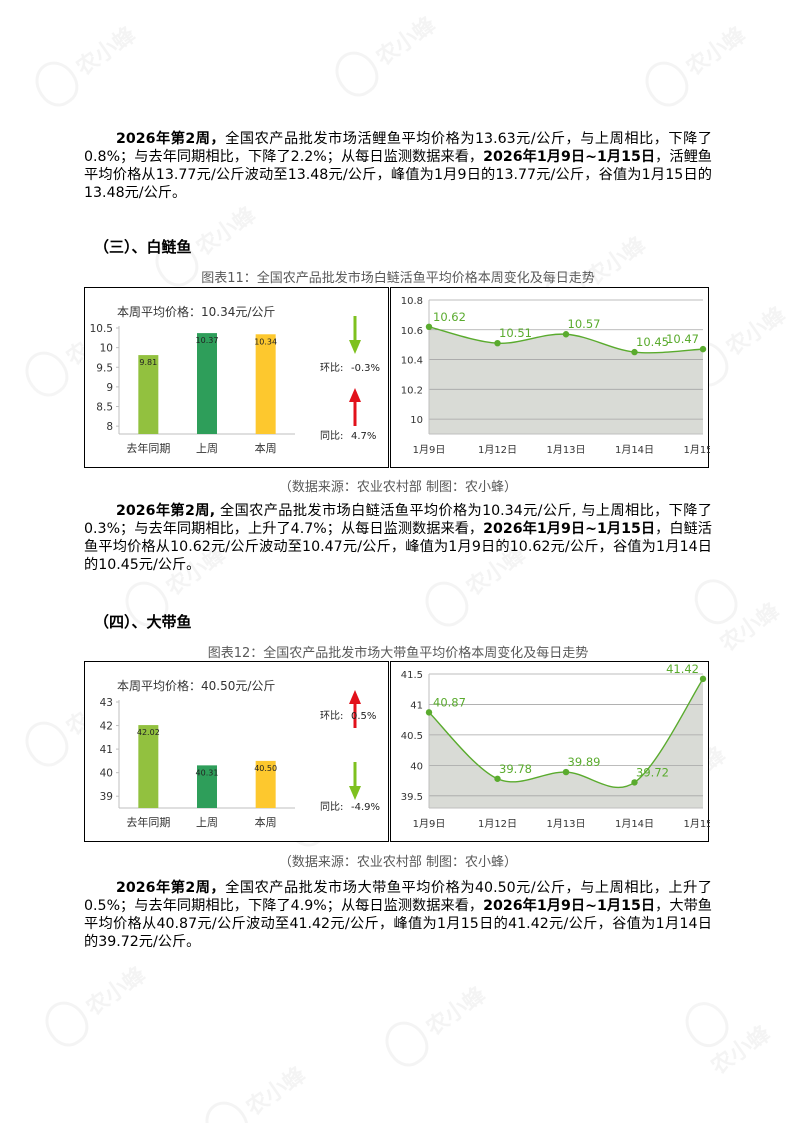 This screenshot has height=1123, width=794. Describe the element at coordinates (207, 772) in the screenshot. I see `bar-value-label: 40.31` at that location.